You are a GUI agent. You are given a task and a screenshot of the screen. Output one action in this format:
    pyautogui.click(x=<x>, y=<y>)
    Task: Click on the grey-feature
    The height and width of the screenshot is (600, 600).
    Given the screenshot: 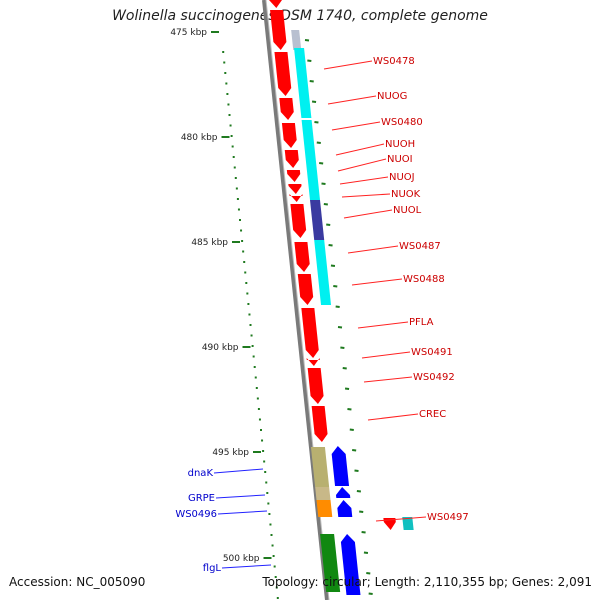 What is the action you would take?
    pyautogui.click(x=296, y=40)
    